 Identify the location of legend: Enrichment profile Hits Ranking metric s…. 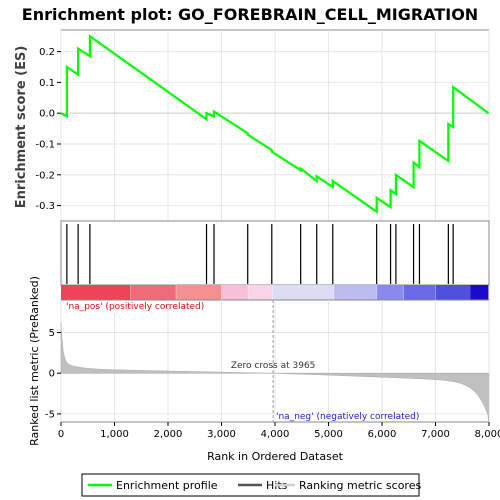
(251, 485).